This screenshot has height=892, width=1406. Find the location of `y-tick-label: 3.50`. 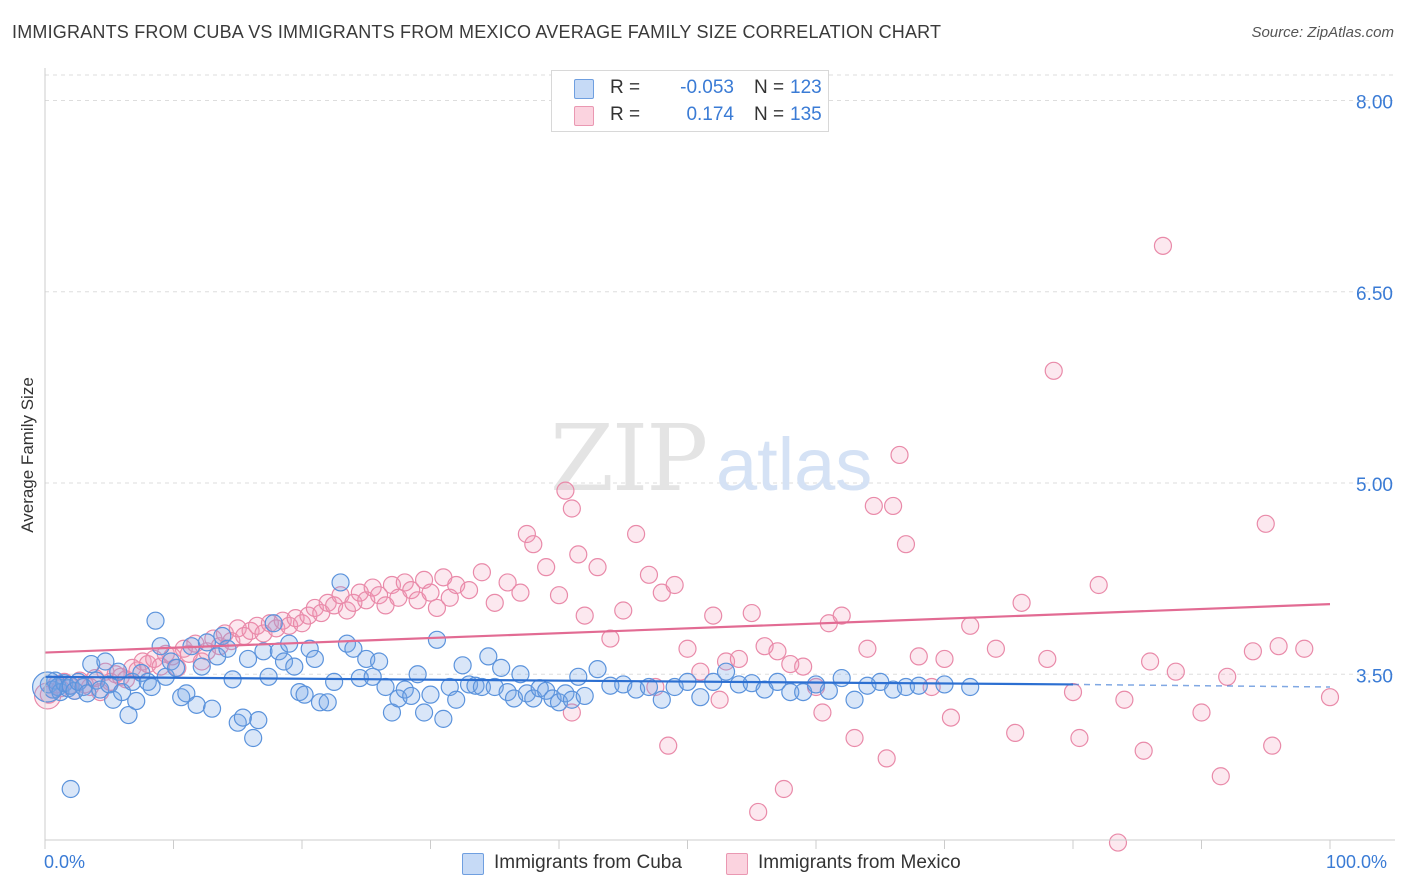

y-tick-label: 3.50 is located at coordinates (1374, 676).